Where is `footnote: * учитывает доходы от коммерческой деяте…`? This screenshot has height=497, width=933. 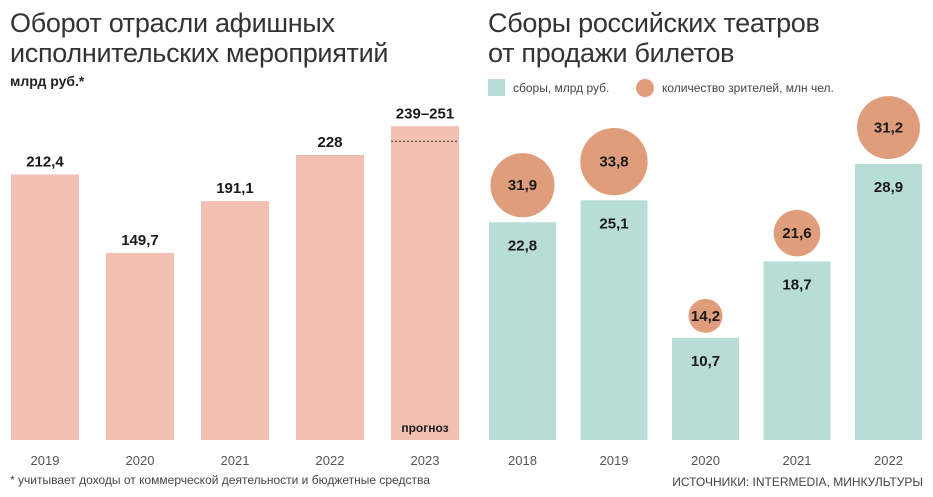 footnote: * учитывает доходы от коммерческой деяте… is located at coordinates (220, 480).